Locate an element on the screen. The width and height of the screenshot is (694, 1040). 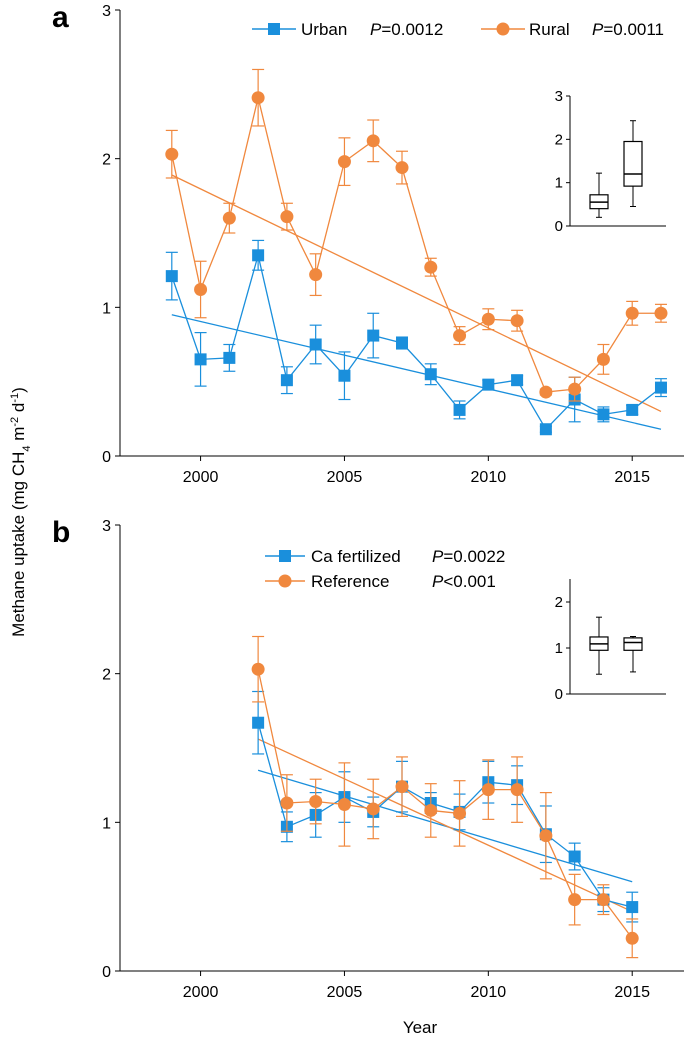
inset-y-tick-label: 3 is located at coordinates (559, 96).